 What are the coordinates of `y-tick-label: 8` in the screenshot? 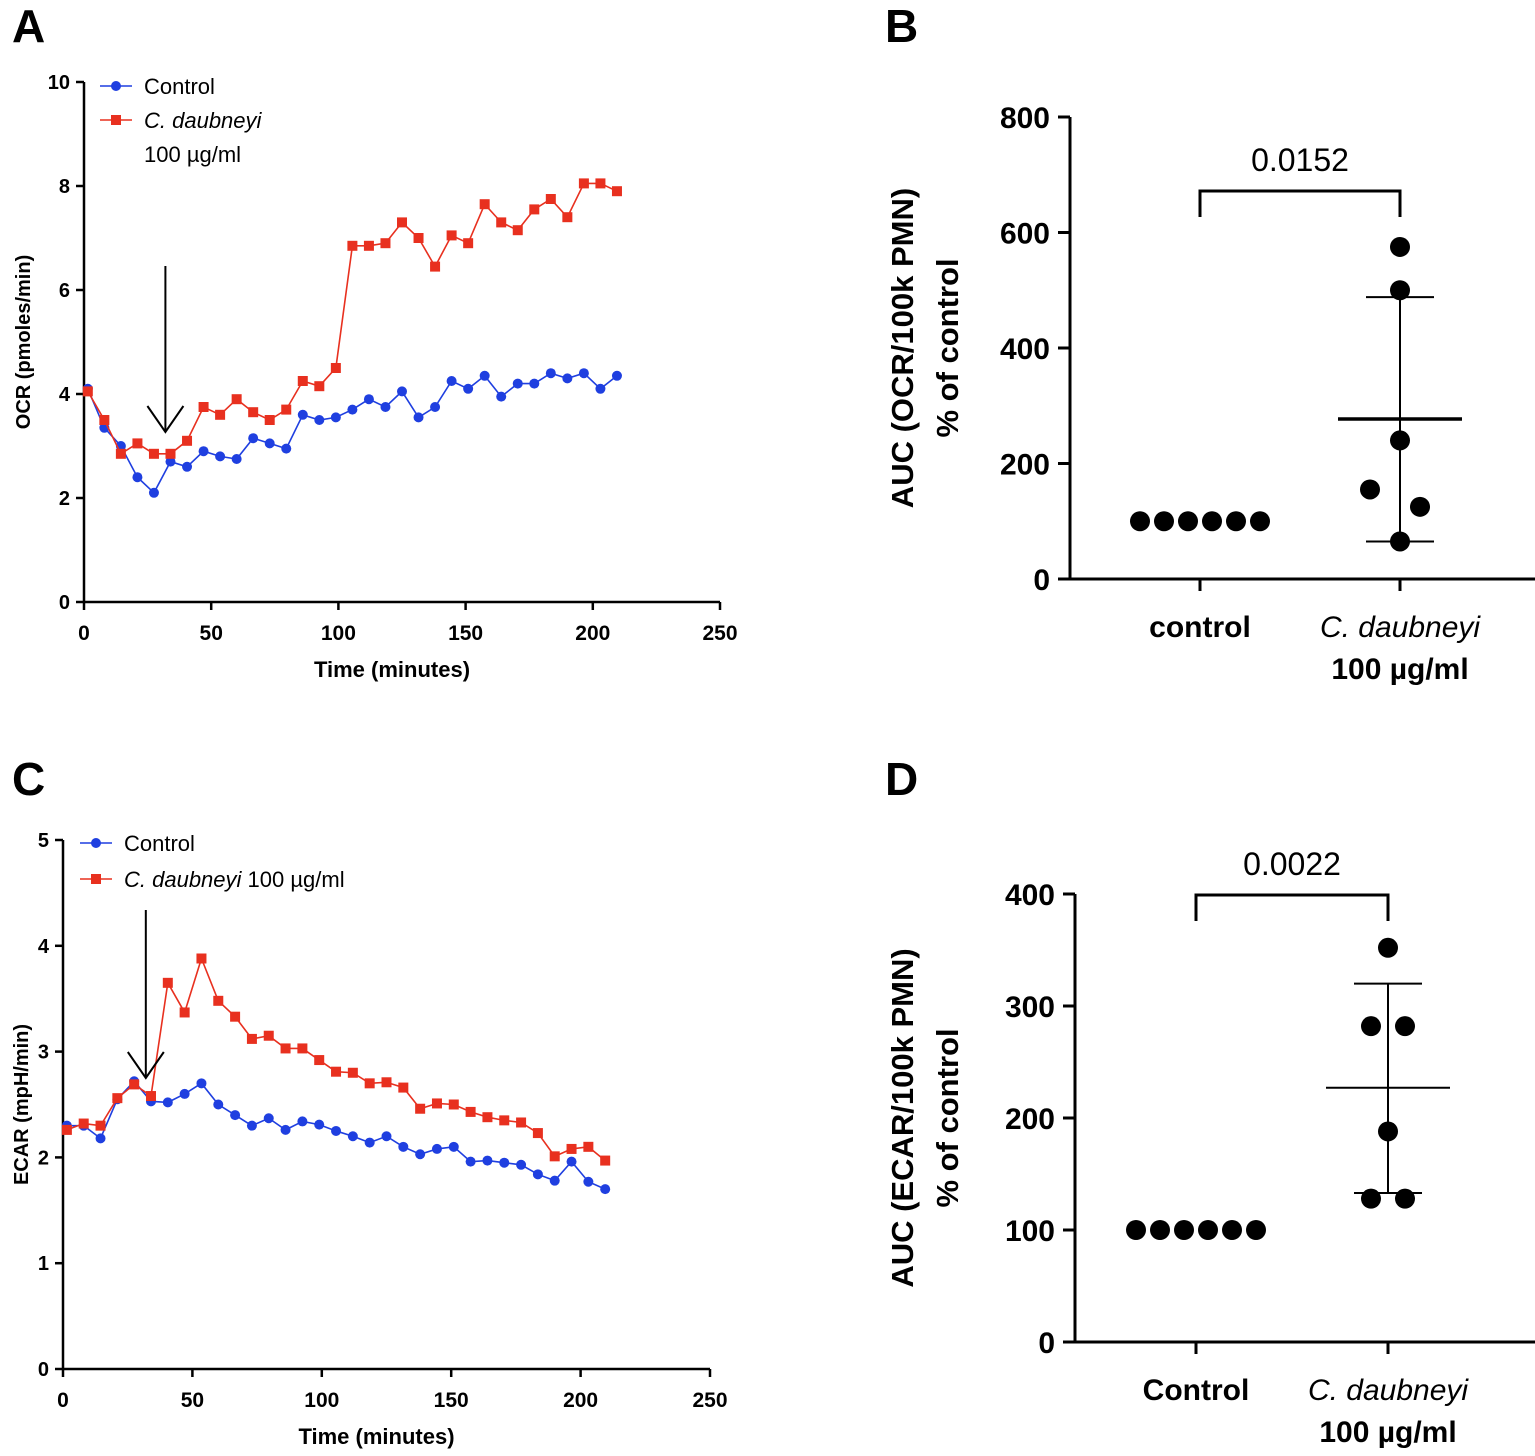 It's located at (64, 187).